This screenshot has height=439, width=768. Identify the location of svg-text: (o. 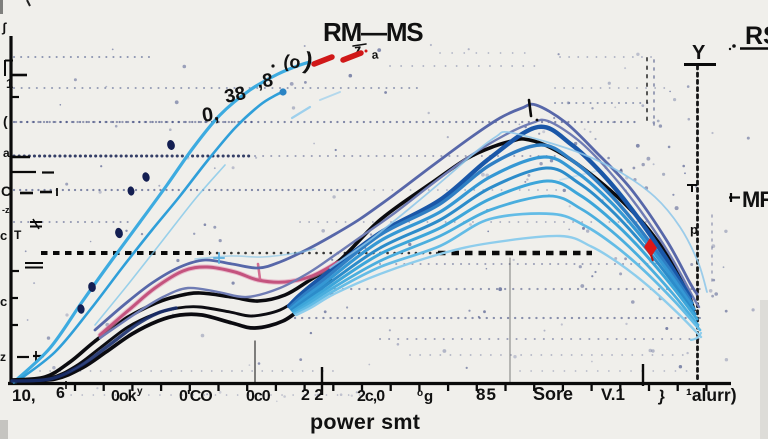
(292, 61).